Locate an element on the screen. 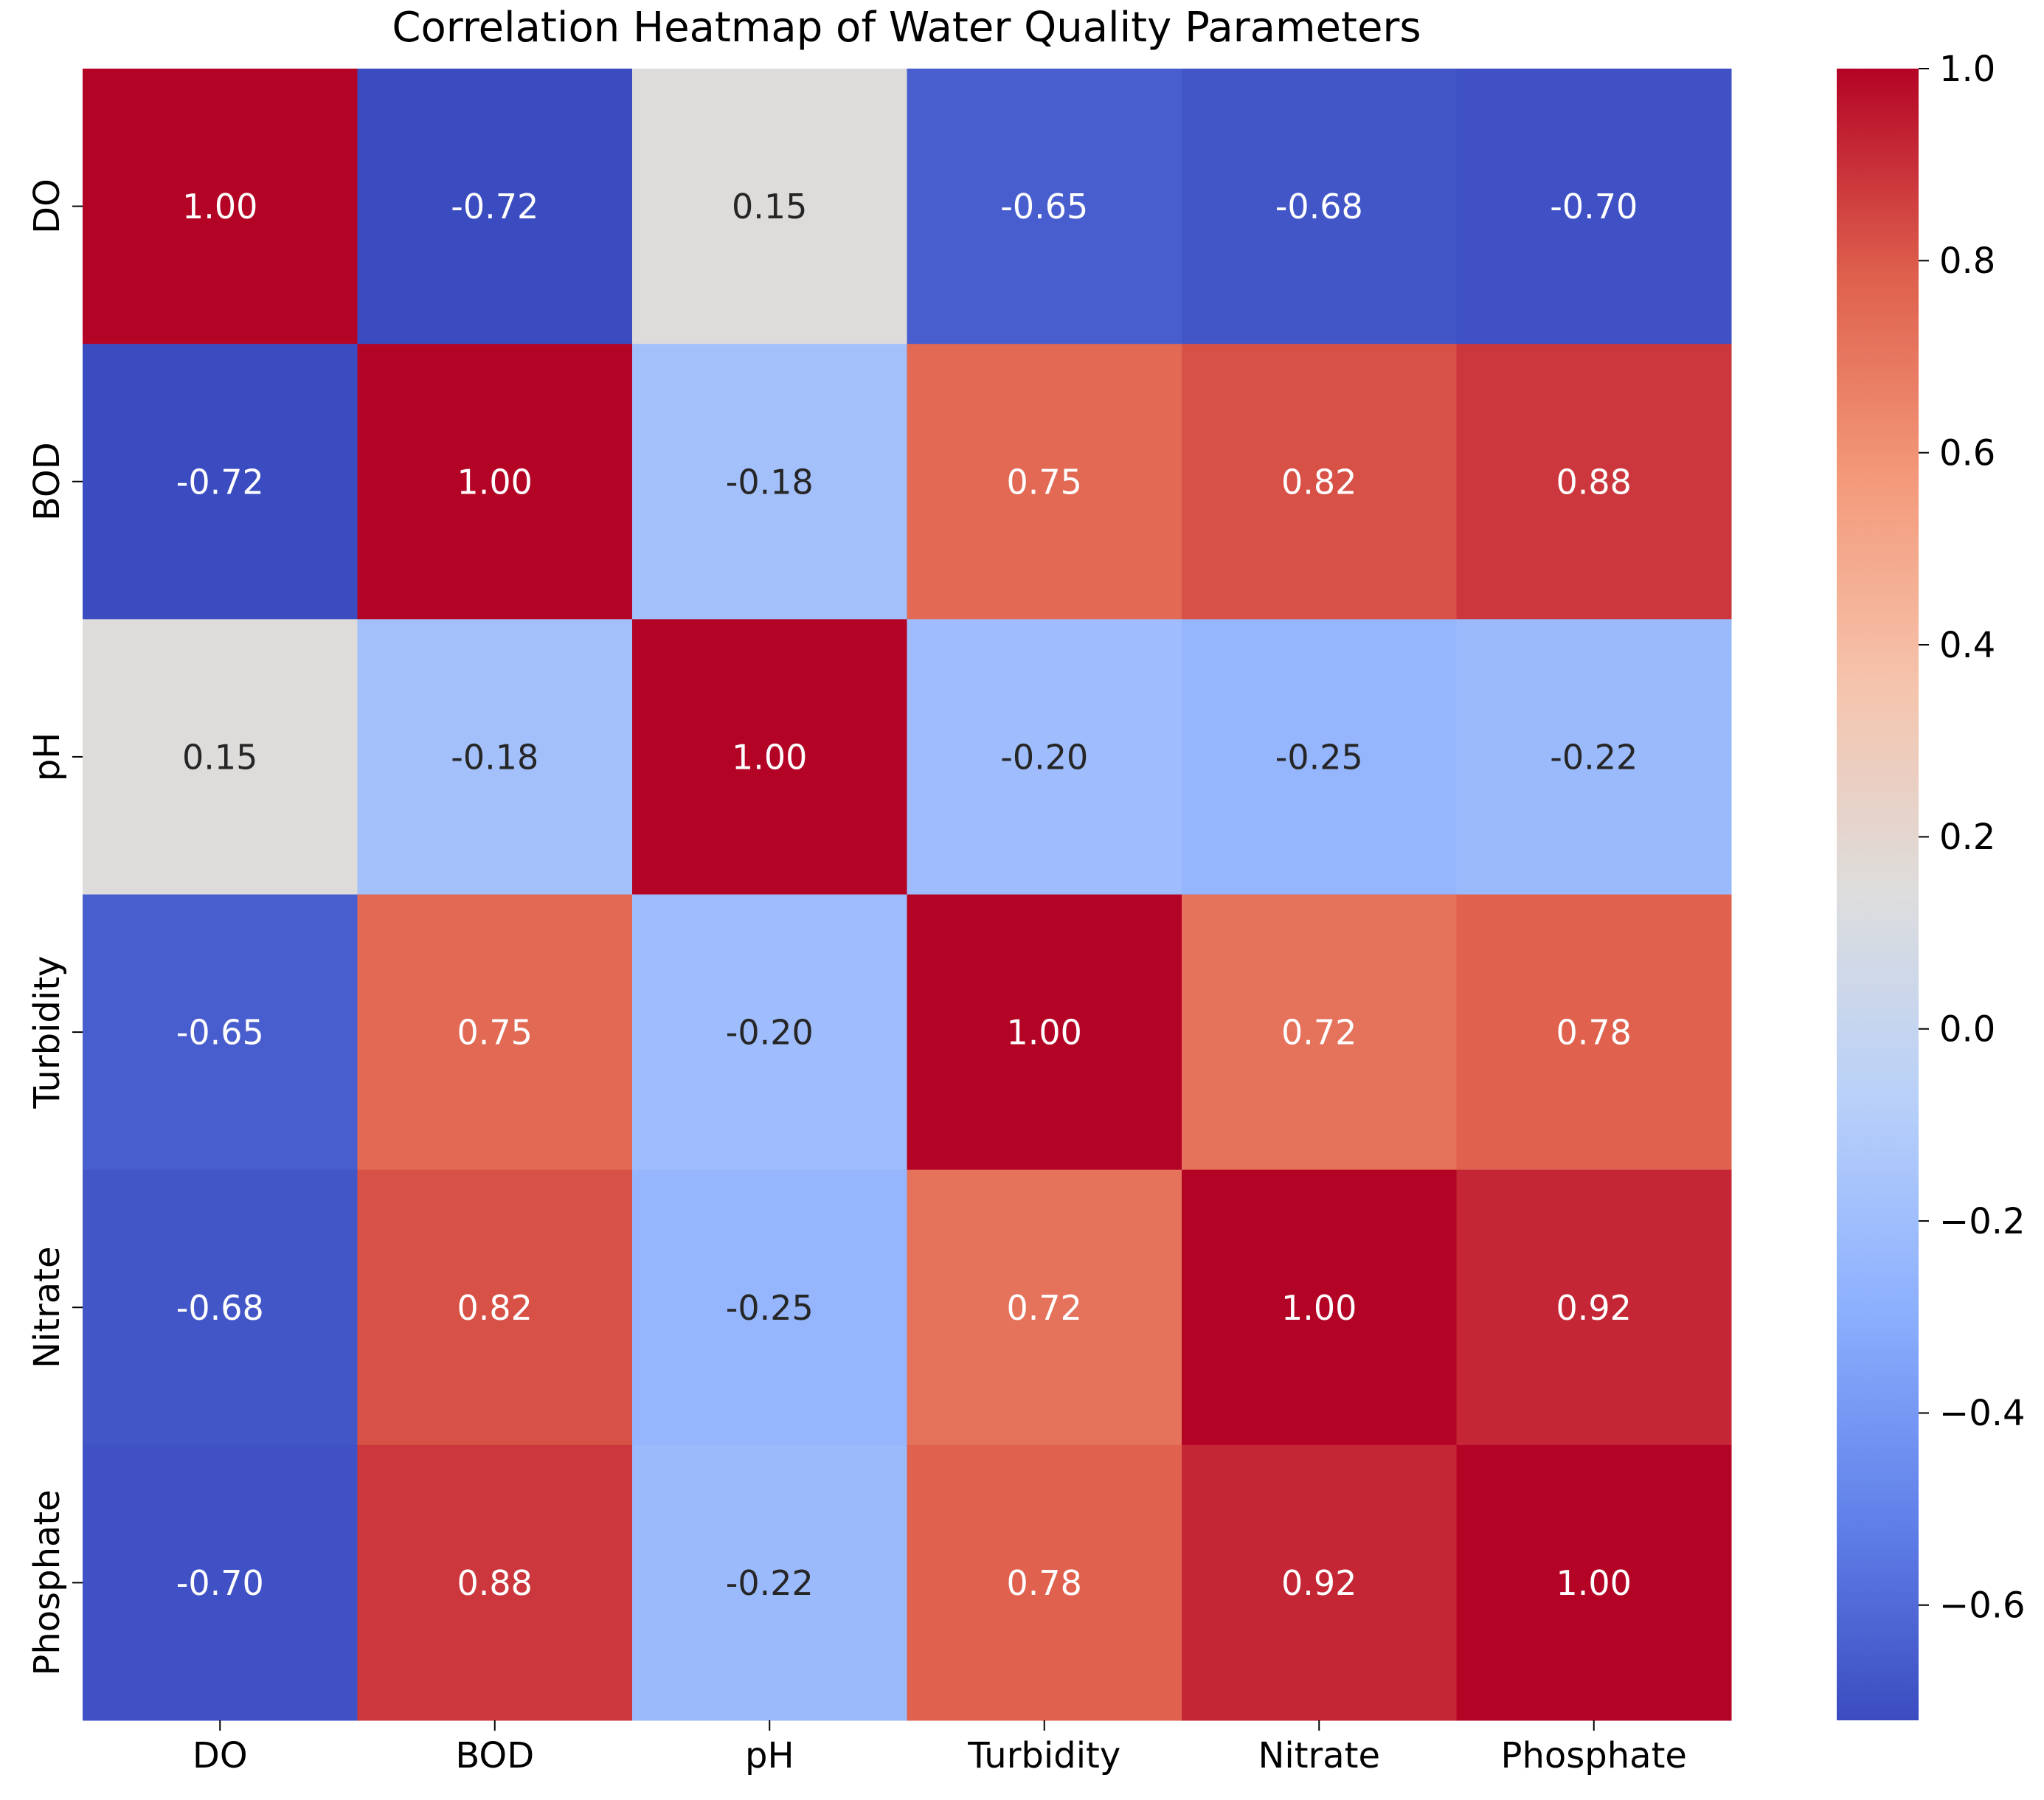 Image resolution: width=2044 pixels, height=1800 pixels. colorbar-tick-label: 0.8 is located at coordinates (1967, 261).